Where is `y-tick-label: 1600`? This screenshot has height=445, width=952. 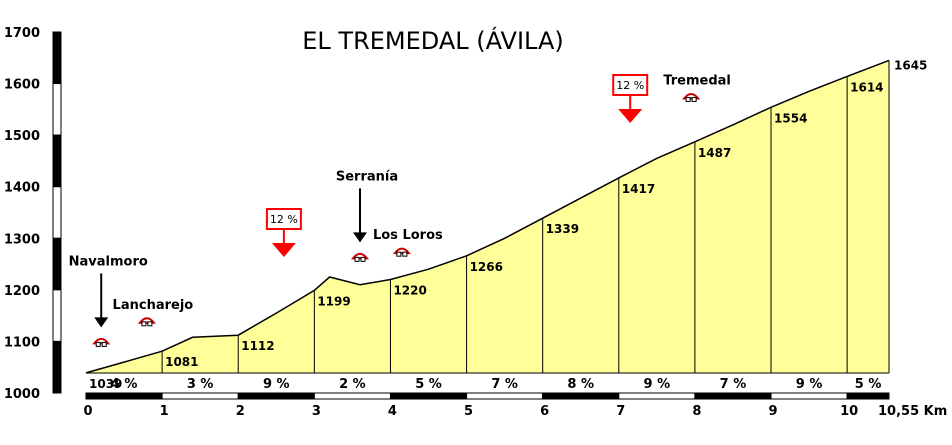
y-tick-label: 1600 is located at coordinates (22, 85).